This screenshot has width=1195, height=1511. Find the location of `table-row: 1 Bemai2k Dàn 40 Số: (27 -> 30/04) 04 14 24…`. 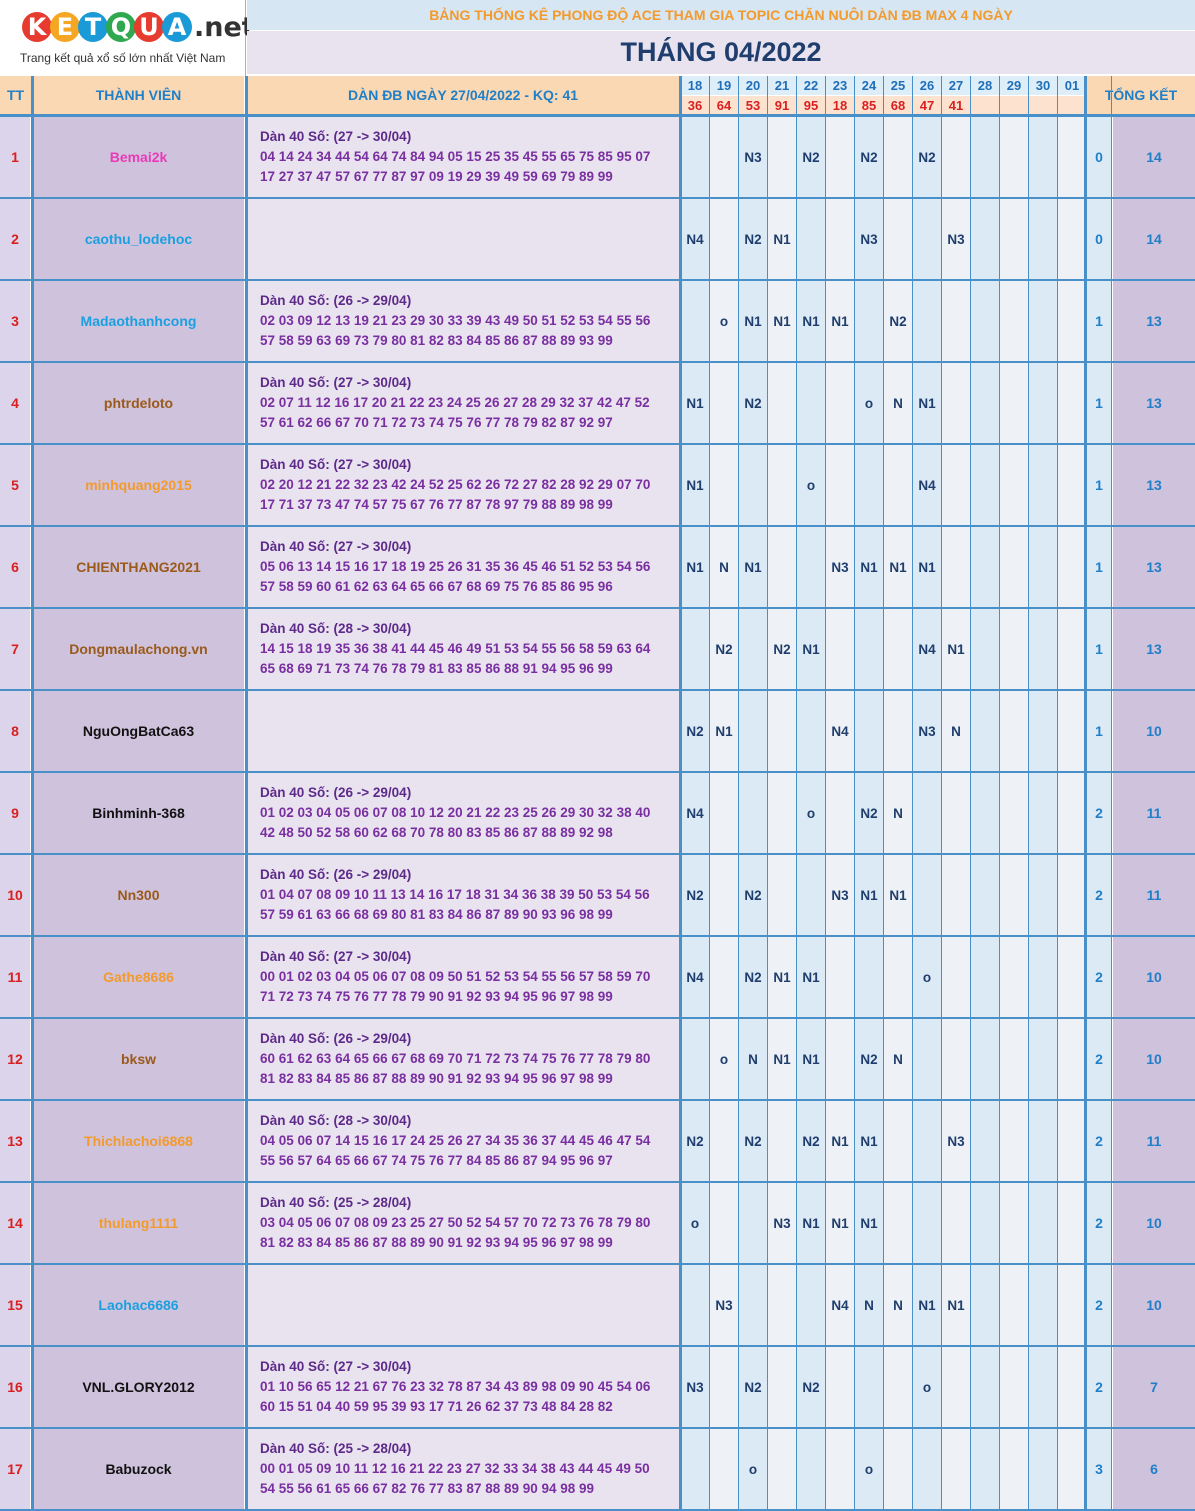

table-row: 1 Bemai2k Dàn 40 Số: (27 -> 30/04) 04 14 24… is located at coordinates (597, 157).